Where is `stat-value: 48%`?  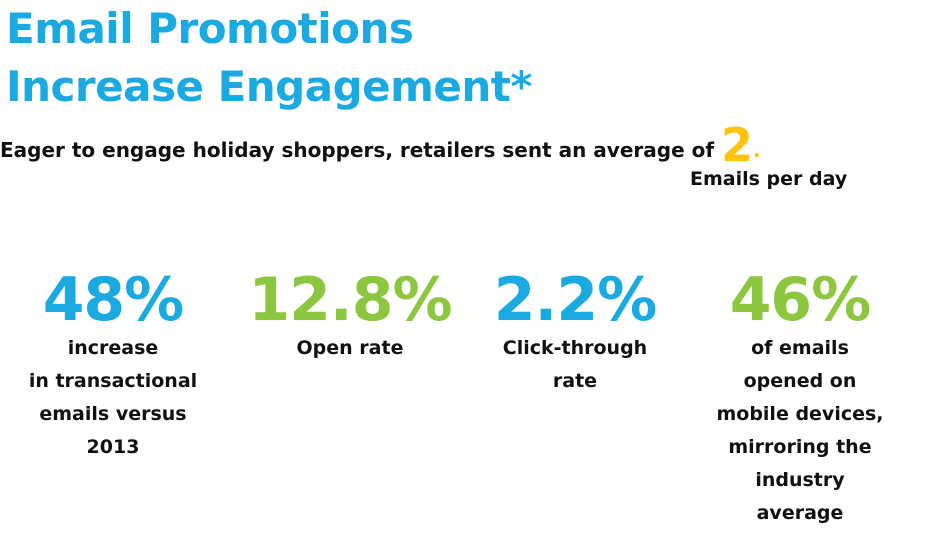 stat-value: 48% is located at coordinates (113, 300).